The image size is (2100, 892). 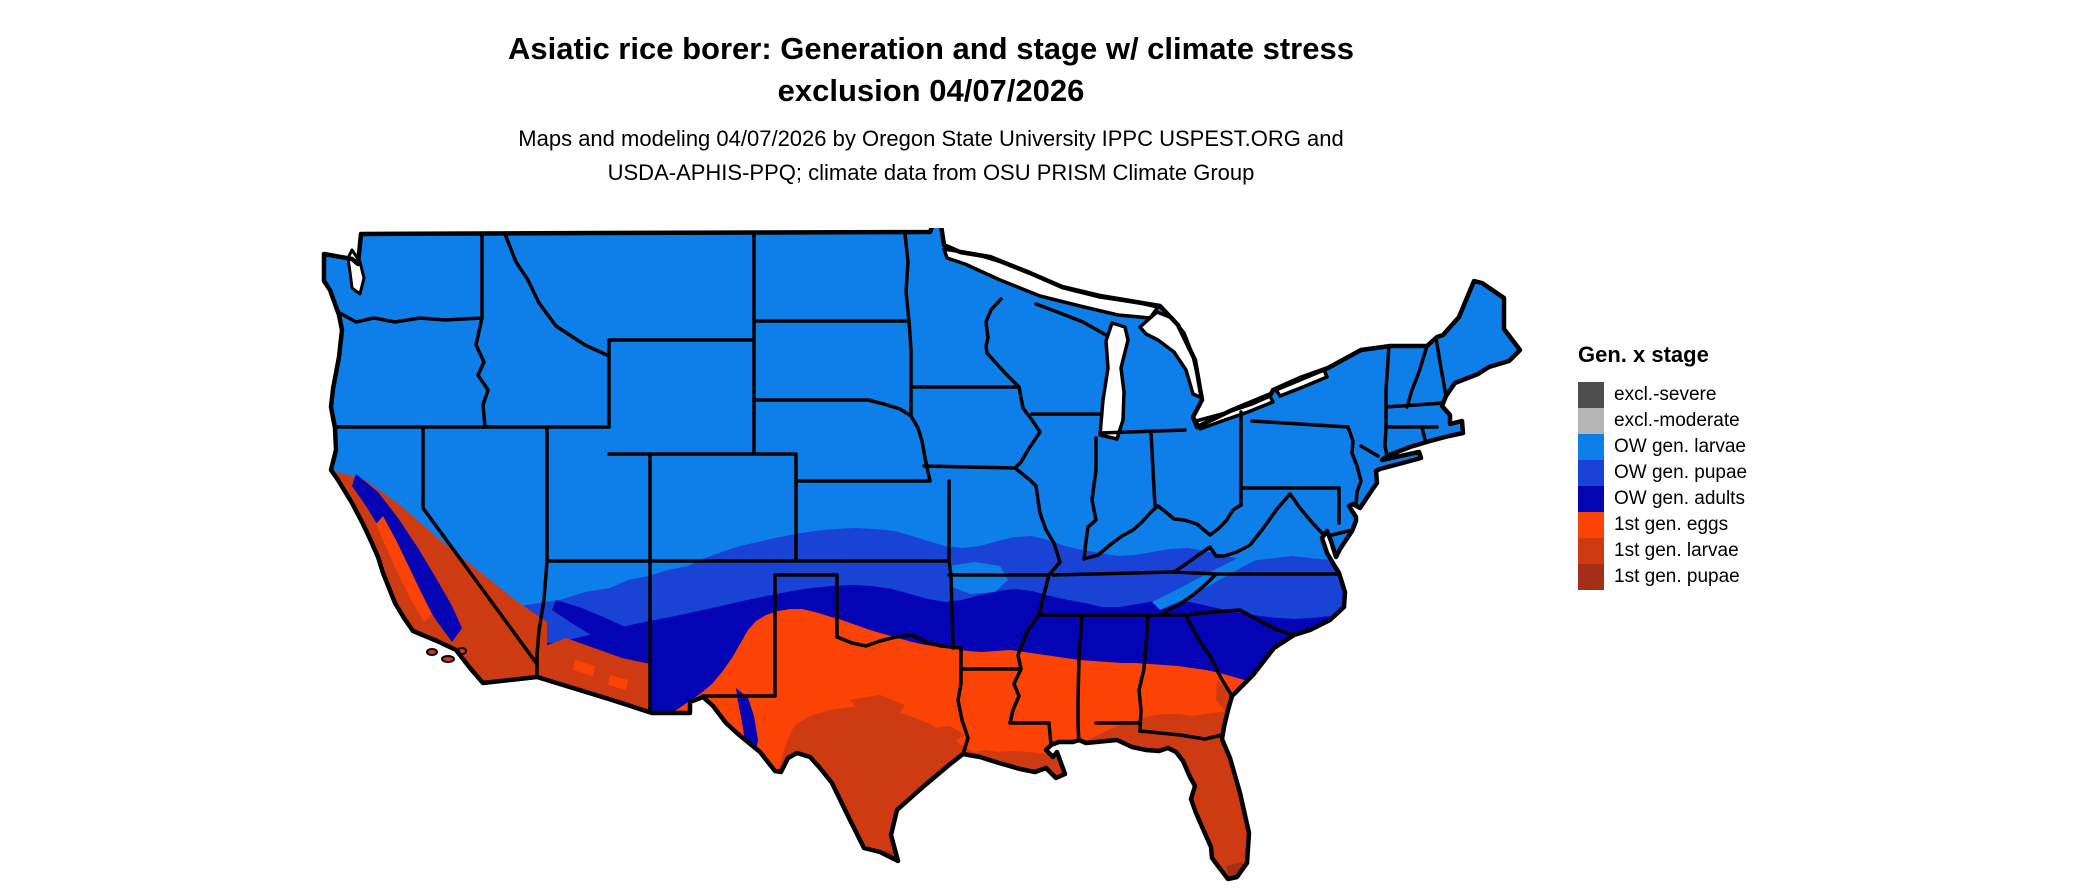 What do you see at coordinates (1591, 551) in the screenshot?
I see `legend-swatch-1st-larvae` at bounding box center [1591, 551].